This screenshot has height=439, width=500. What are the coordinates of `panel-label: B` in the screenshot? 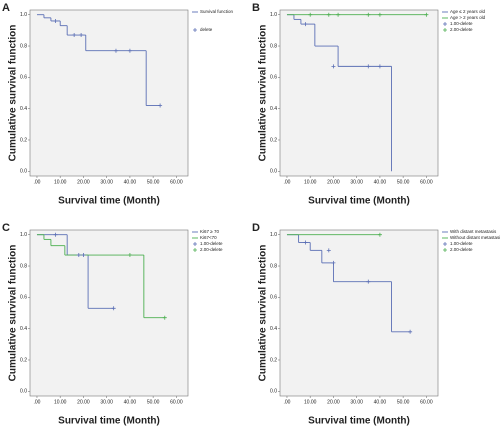 It's located at (256, 8).